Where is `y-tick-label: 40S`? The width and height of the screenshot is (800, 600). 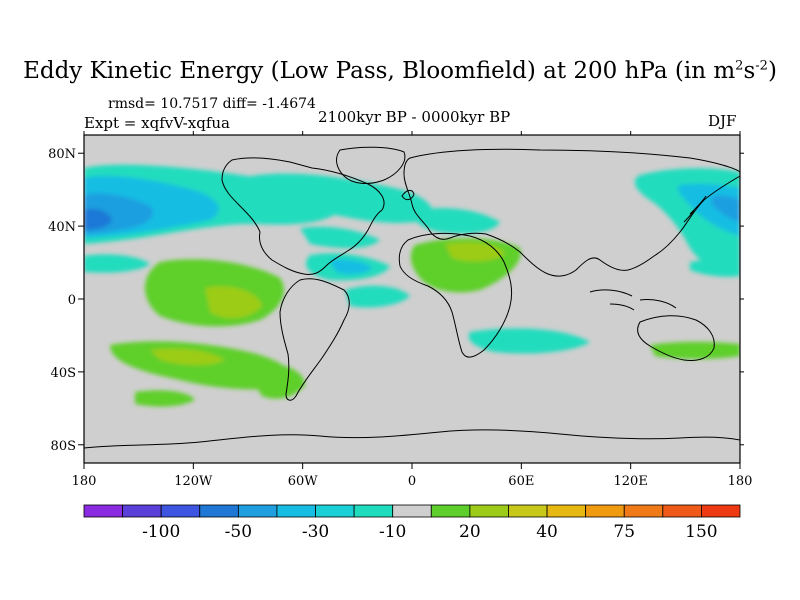
y-tick-label: 40S is located at coordinates (63, 373).